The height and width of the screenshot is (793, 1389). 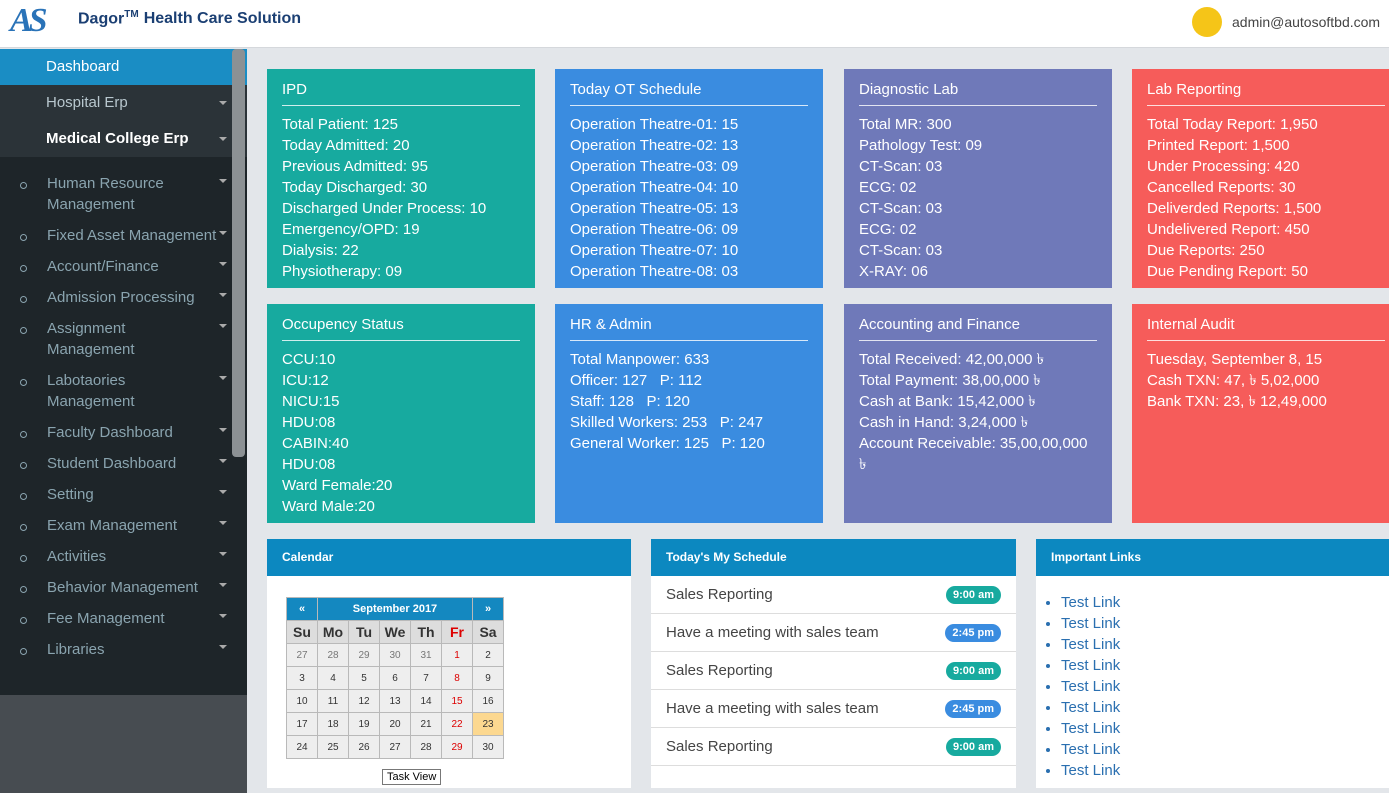 I want to click on logo: AS, so click(x=29, y=20).